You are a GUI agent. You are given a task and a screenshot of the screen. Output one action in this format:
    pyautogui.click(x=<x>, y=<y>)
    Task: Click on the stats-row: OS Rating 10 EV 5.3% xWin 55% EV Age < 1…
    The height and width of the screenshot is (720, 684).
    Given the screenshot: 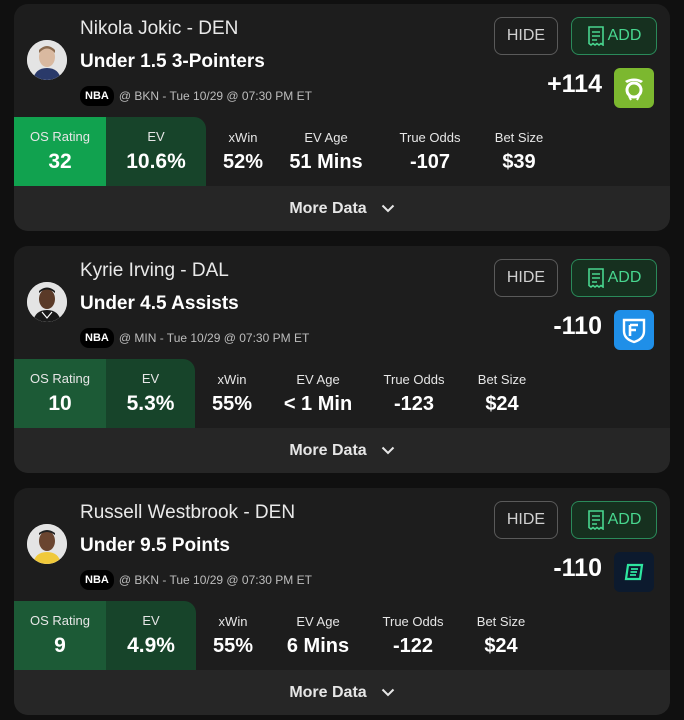 What is the action you would take?
    pyautogui.click(x=342, y=393)
    